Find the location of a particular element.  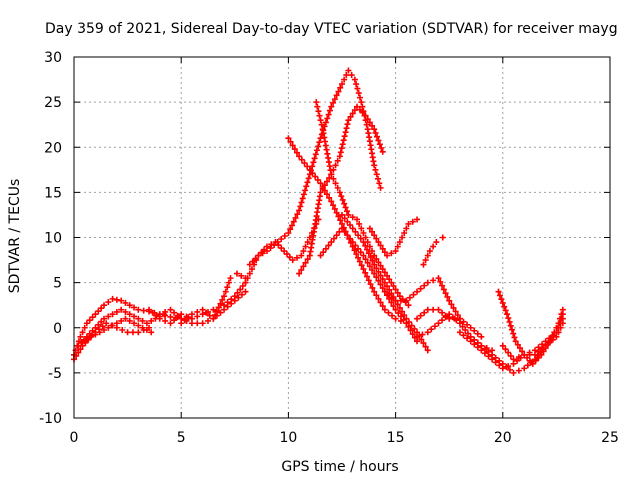

series-arc5 is located at coordinates (197, 303).